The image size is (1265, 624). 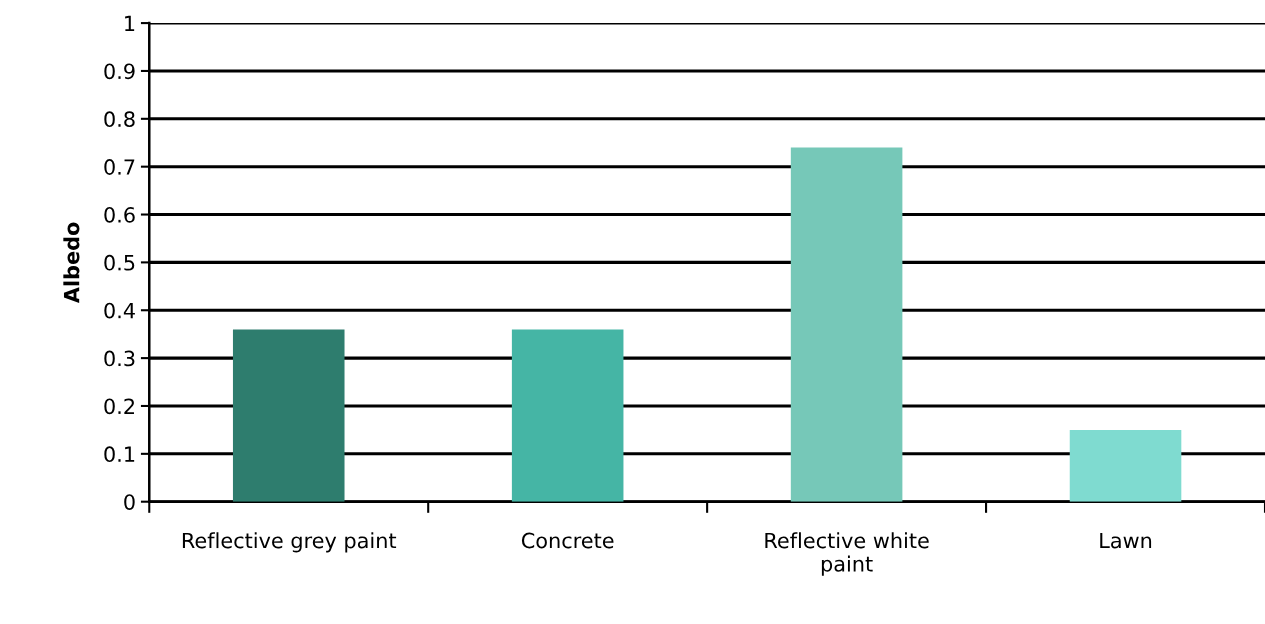 I want to click on y-tick-label: 0.6, so click(x=119, y=214).